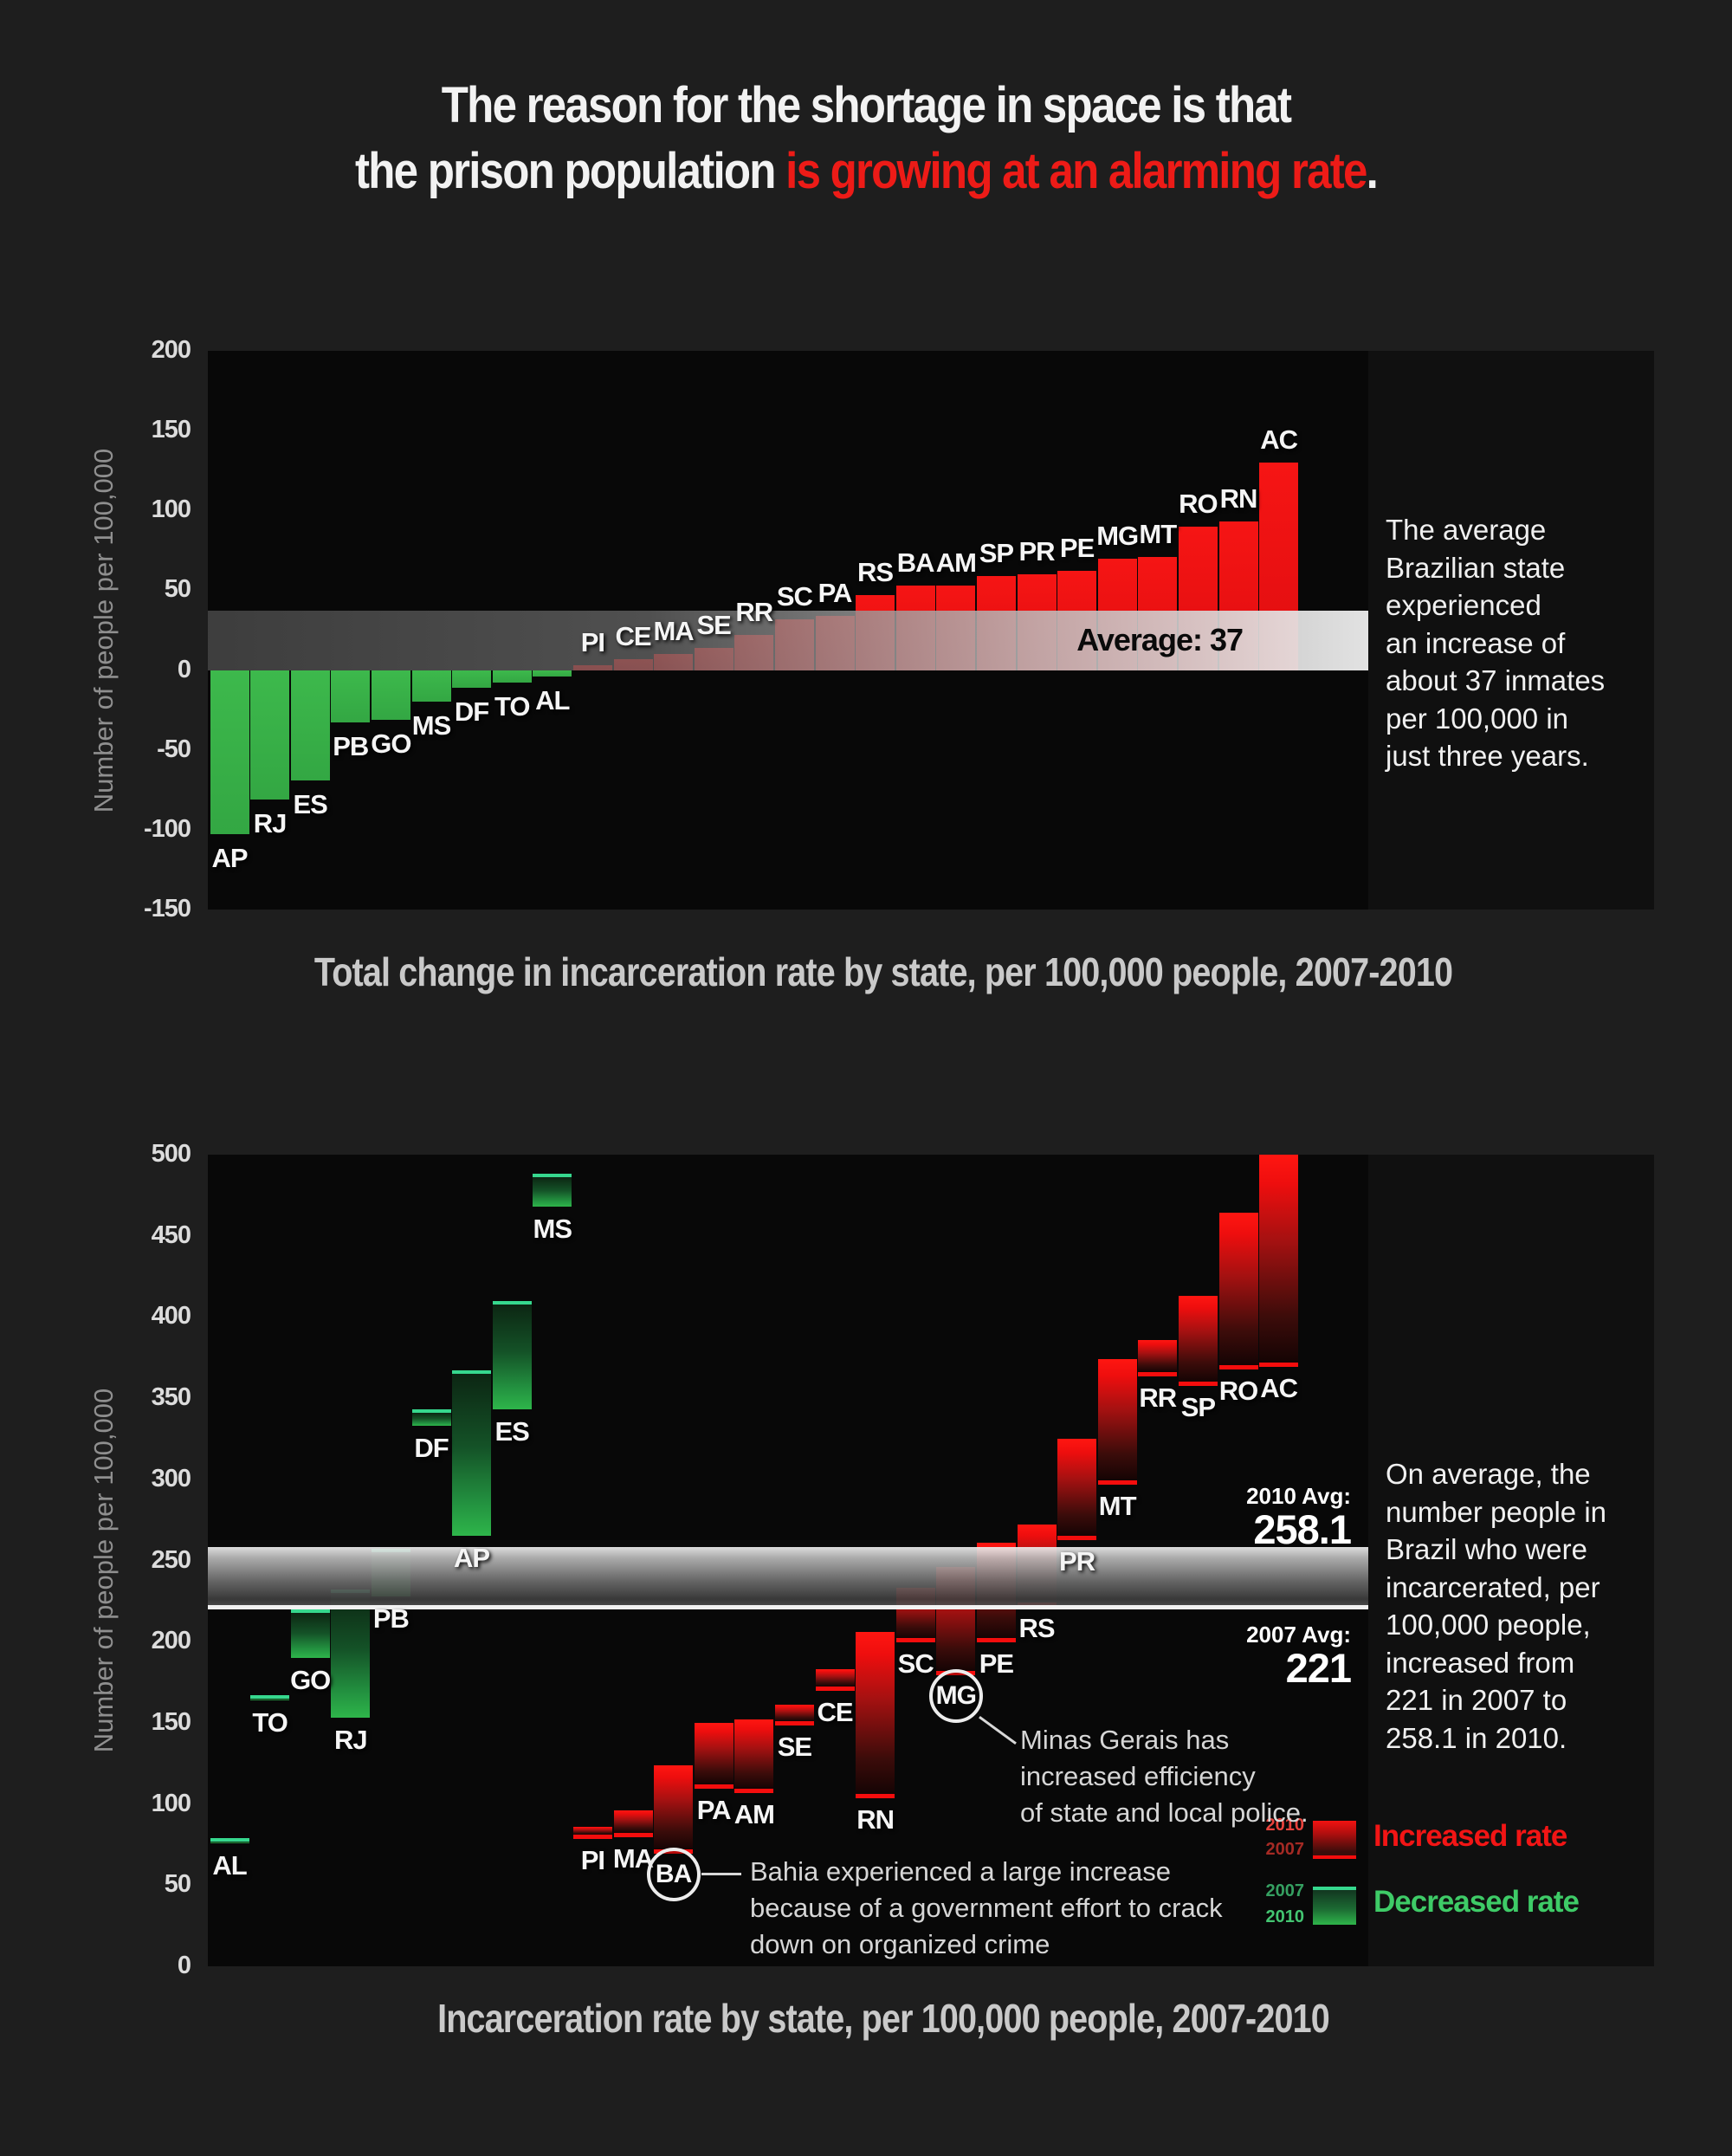 The image size is (1732, 2156). I want to click on chart1-bar-label-PE: PE, so click(1077, 548).